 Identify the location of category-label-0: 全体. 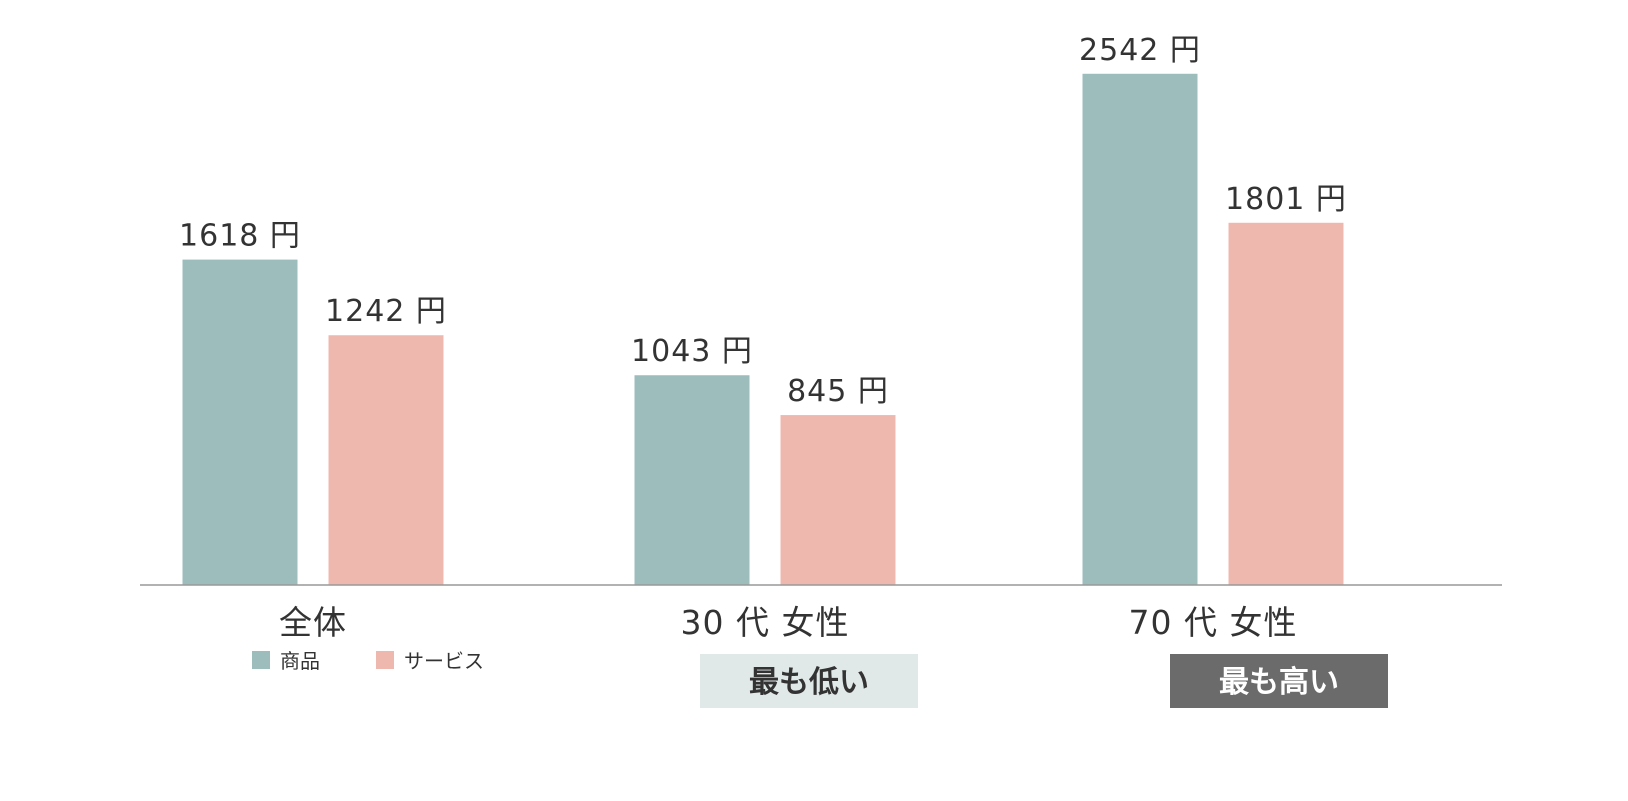
(313, 622).